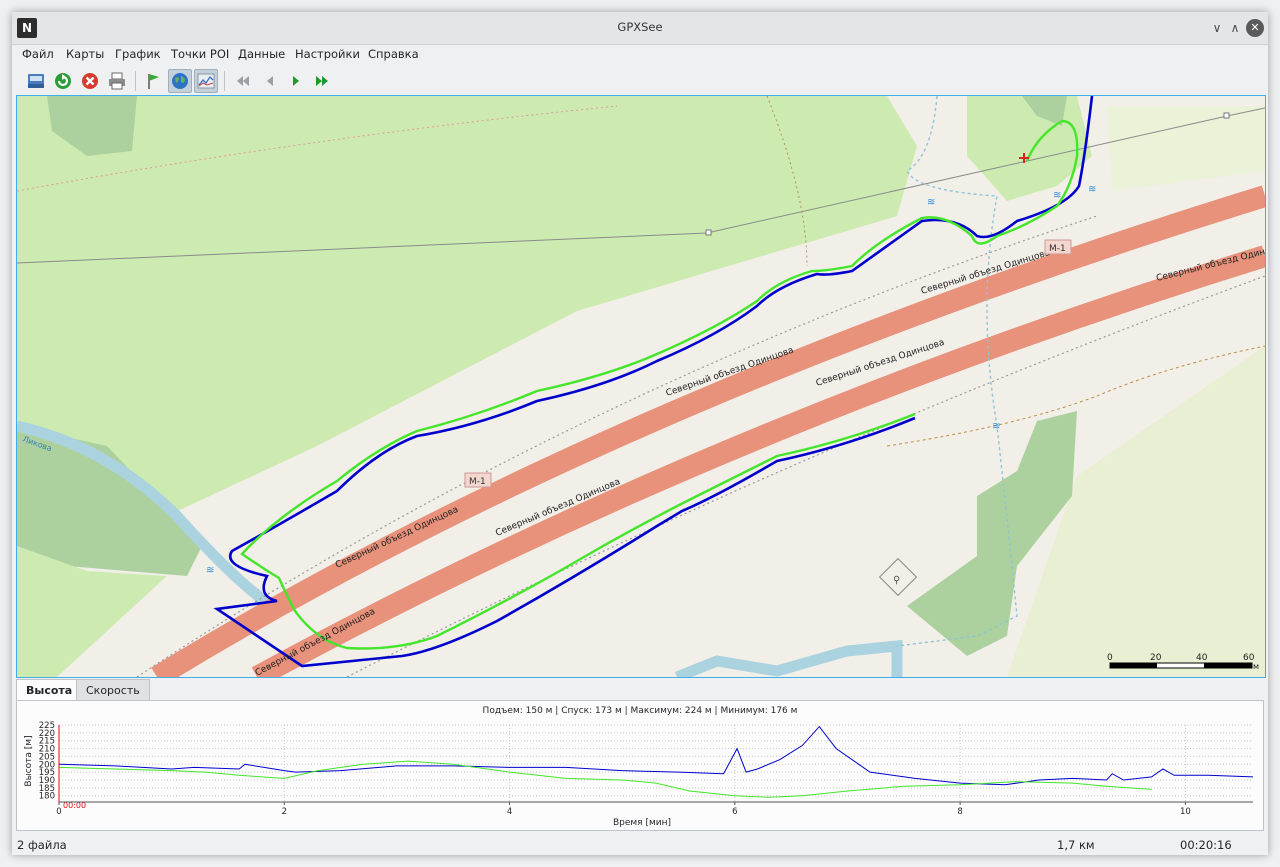 This screenshot has width=1280, height=867. What do you see at coordinates (1235, 28) in the screenshot?
I see `maximize-icon: ∧` at bounding box center [1235, 28].